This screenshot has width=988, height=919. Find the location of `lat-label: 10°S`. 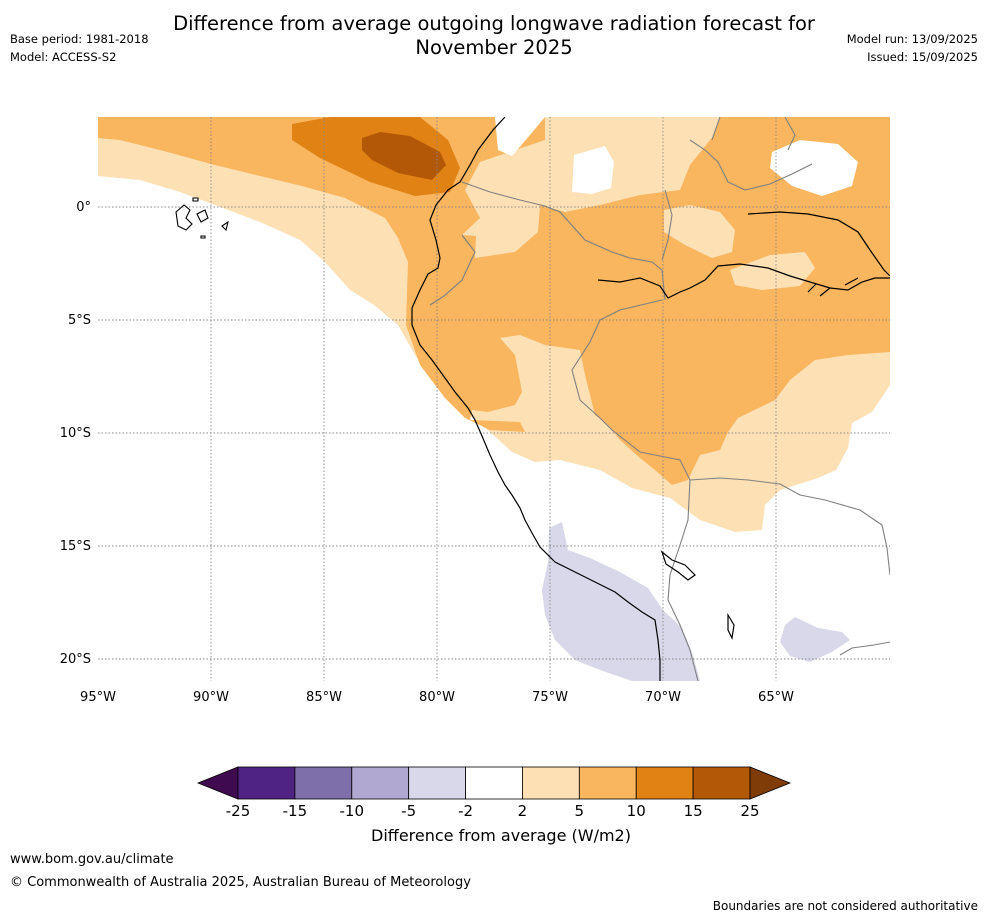

lat-label: 10°S is located at coordinates (75, 433).